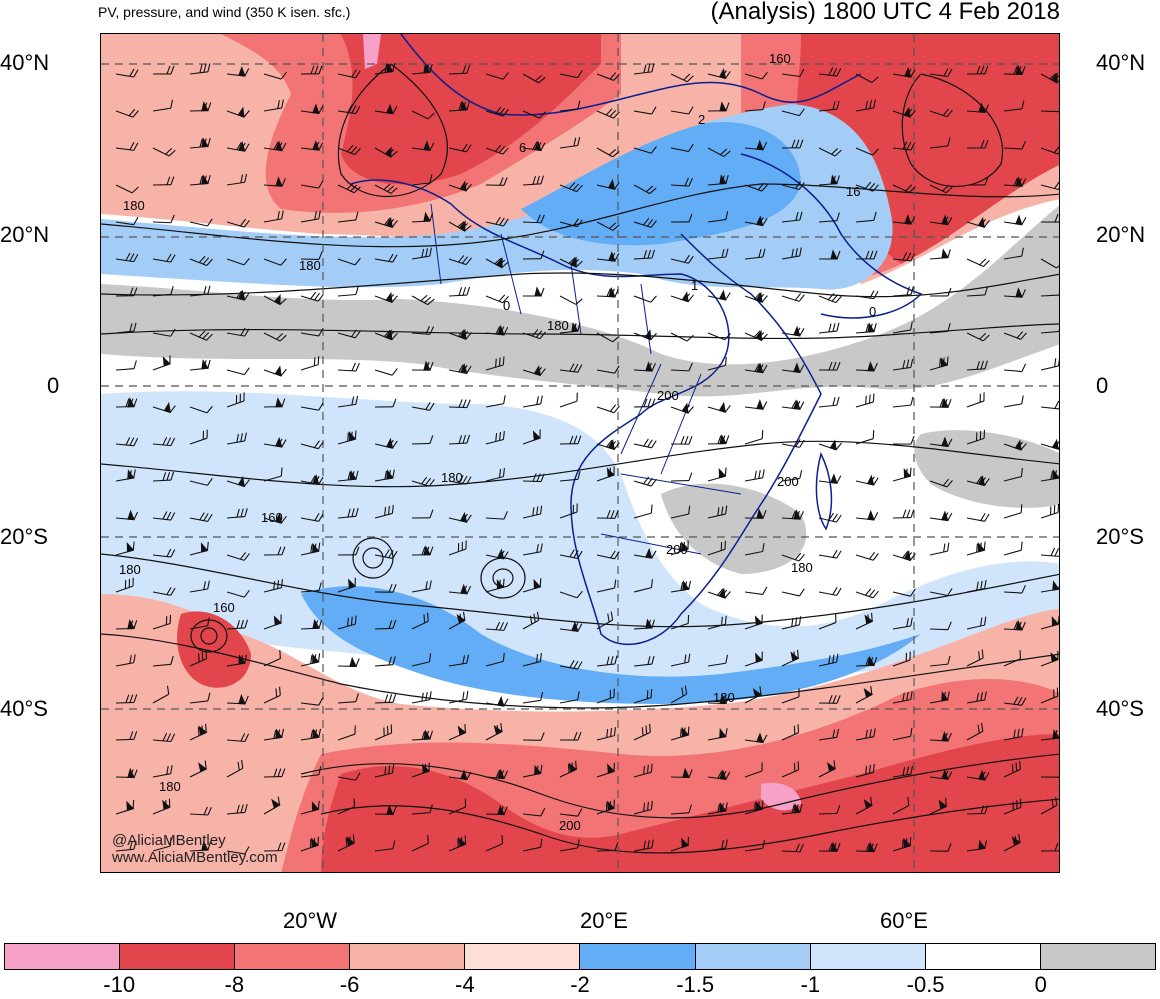 Image resolution: width=1160 pixels, height=999 pixels. Describe the element at coordinates (904, 920) in the screenshot. I see `lon-label: 60°E` at that location.